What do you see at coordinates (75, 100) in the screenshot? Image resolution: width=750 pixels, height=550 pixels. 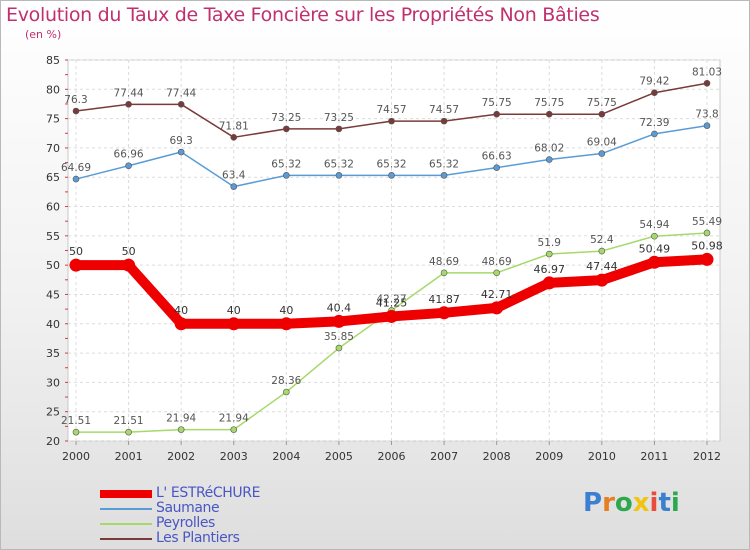 I see `data-label-les-plantiers: 76.3` at bounding box center [75, 100].